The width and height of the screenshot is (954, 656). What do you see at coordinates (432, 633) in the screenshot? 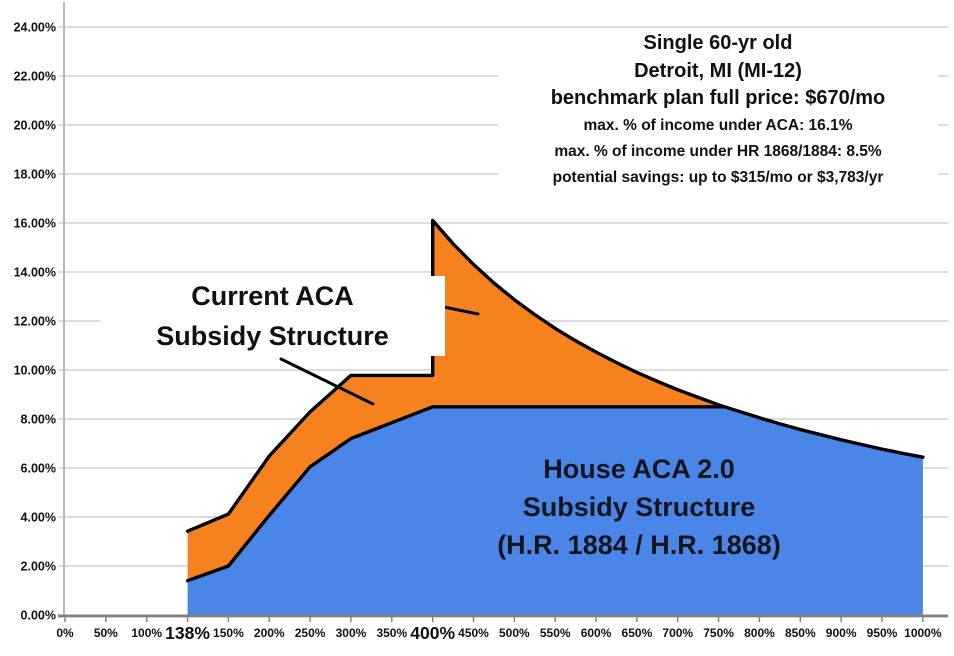
I see `x-tick-label: 400%` at bounding box center [432, 633].